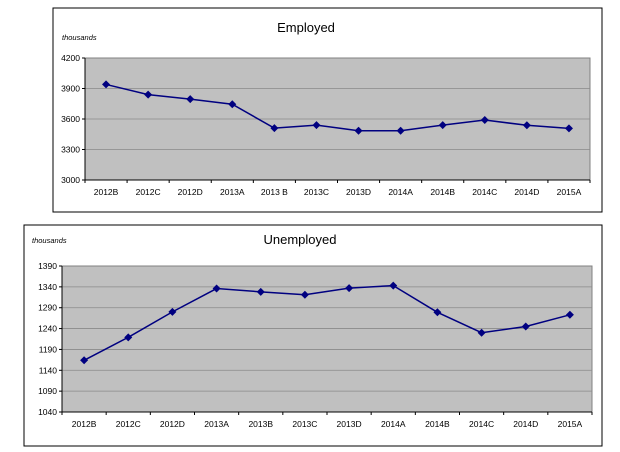 This screenshot has height=452, width=620. Describe the element at coordinates (484, 192) in the screenshot. I see `employed-x-tick-label: 2014C` at that location.